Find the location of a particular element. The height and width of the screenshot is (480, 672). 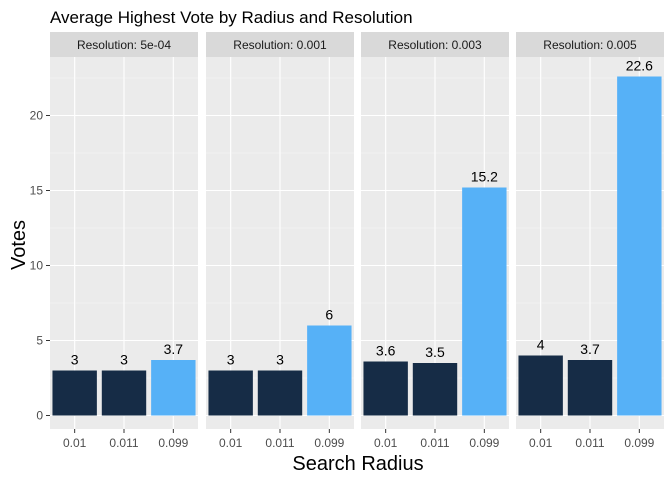

x-axis-title: Search Radius is located at coordinates (357, 464).